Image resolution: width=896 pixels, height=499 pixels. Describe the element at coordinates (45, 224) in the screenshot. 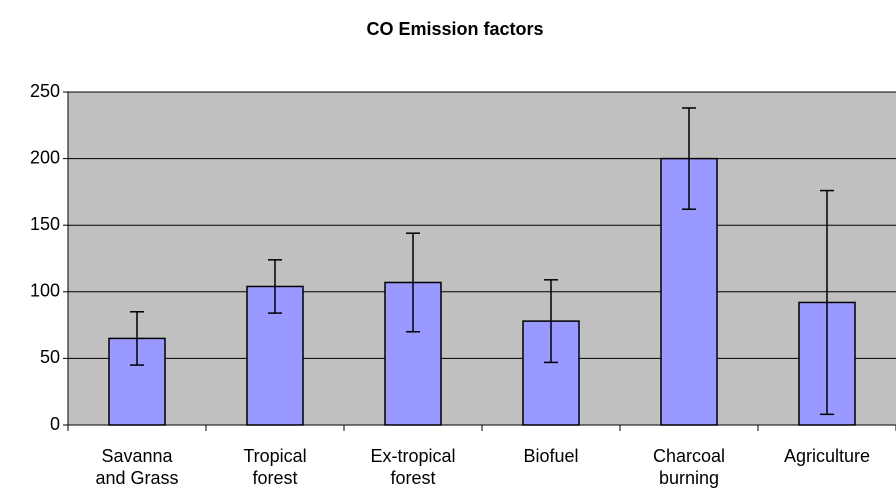

I see `y-tick-label: 150` at that location.